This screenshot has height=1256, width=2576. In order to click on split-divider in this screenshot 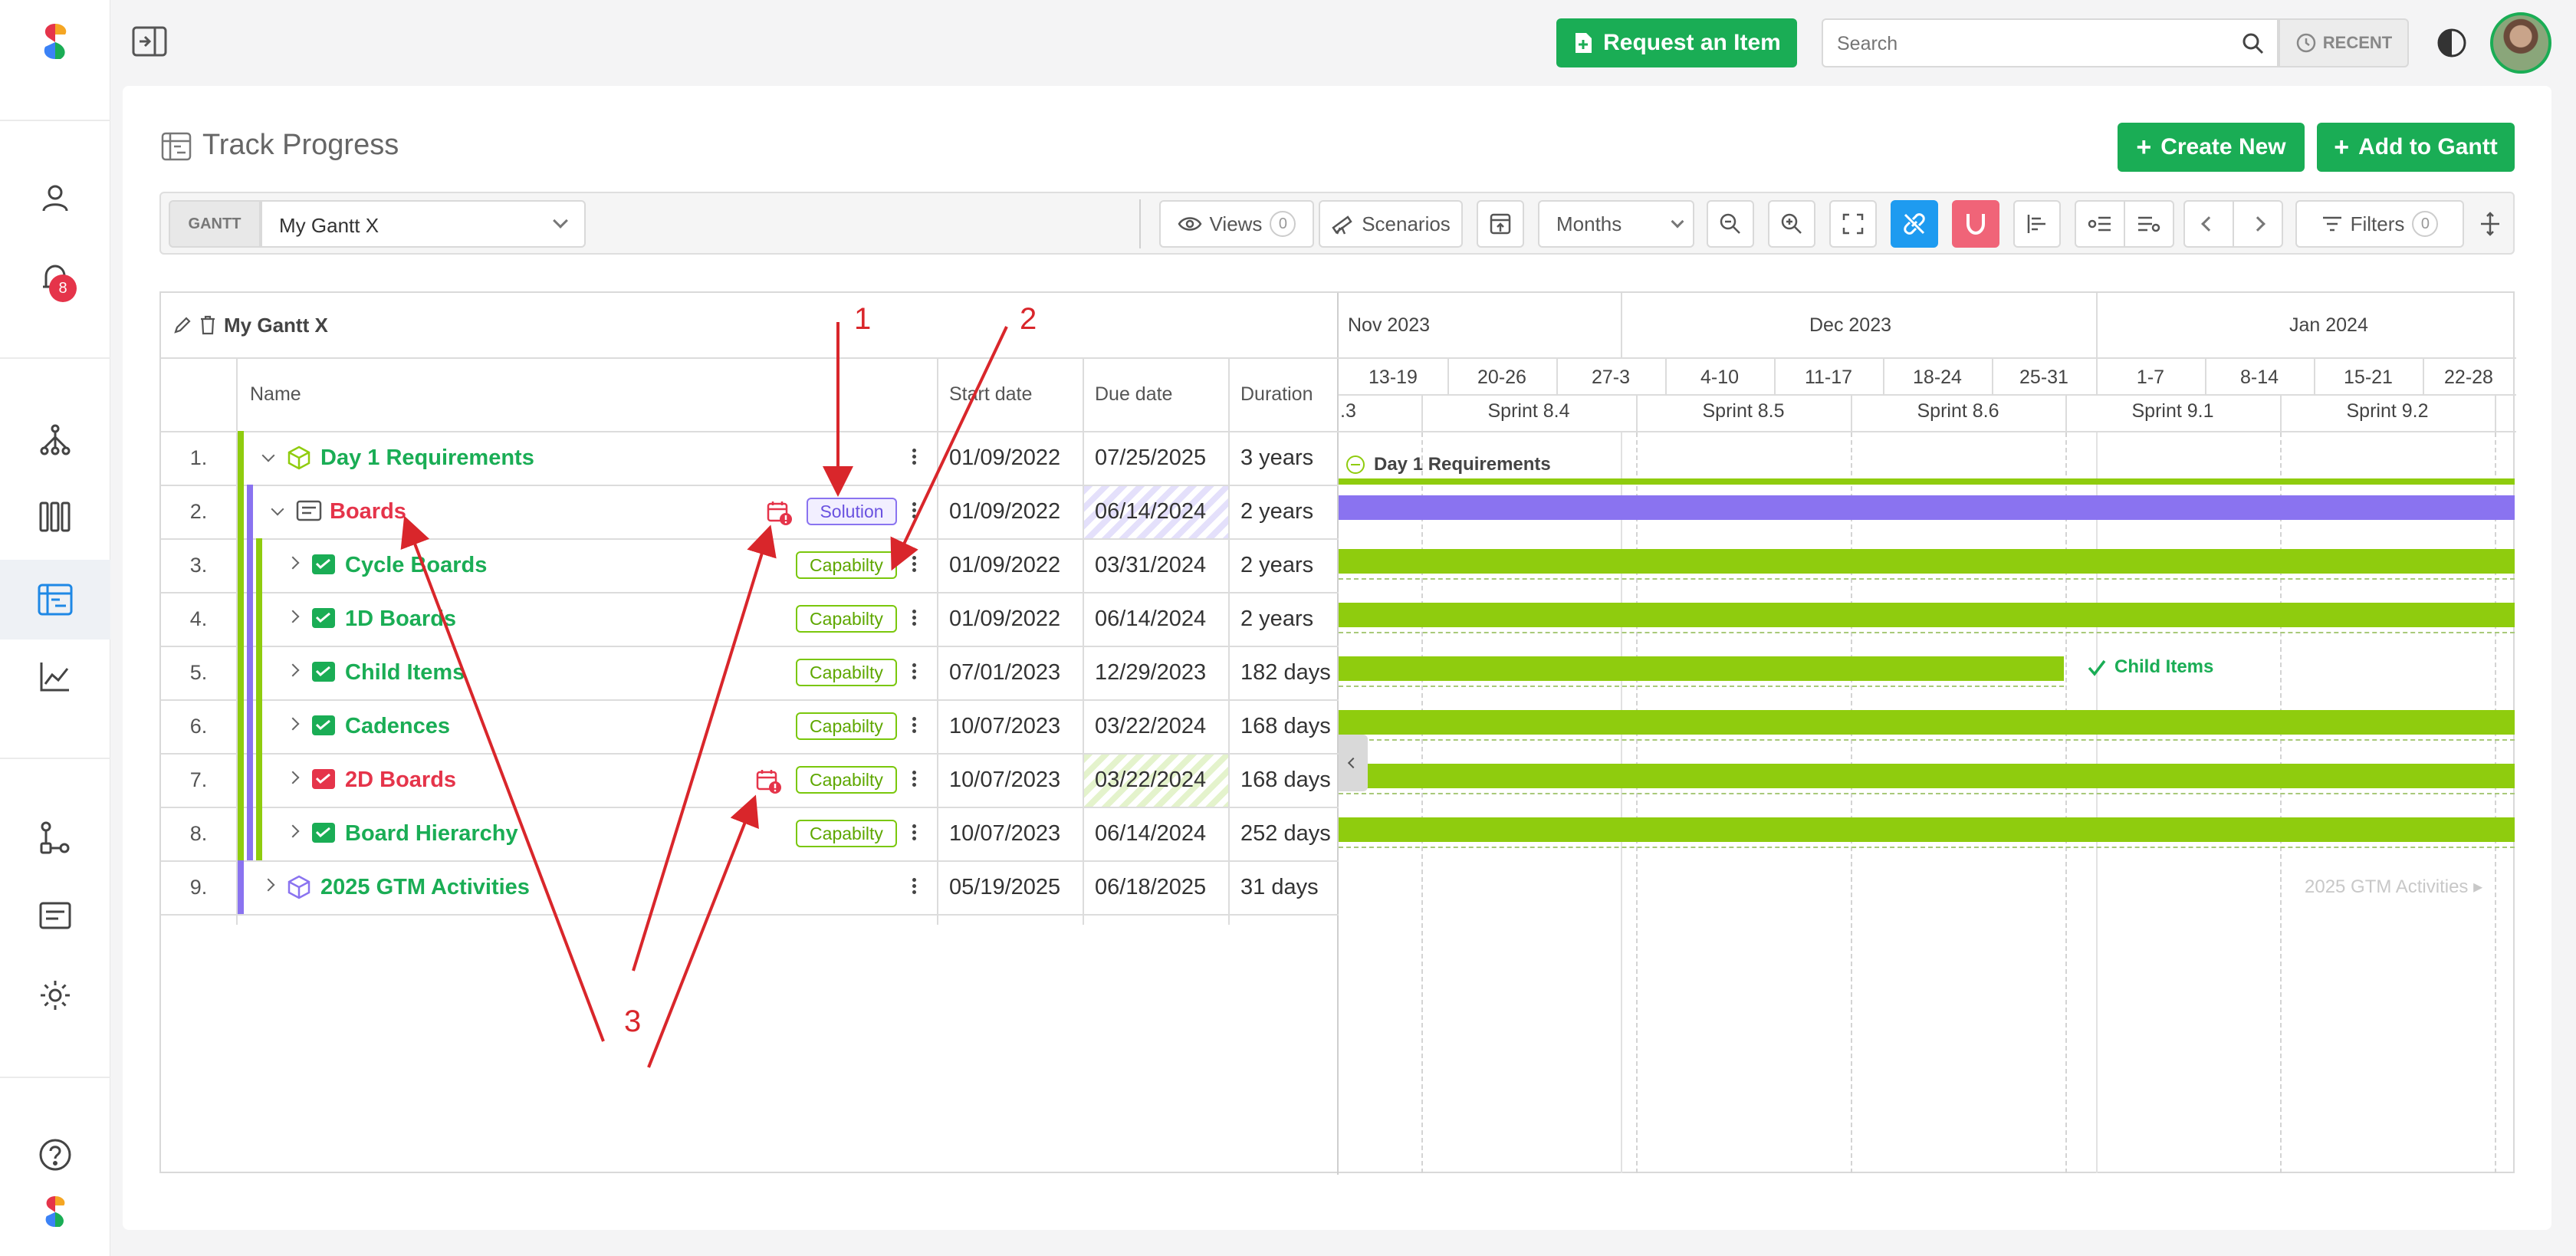, I will do `click(1338, 734)`.